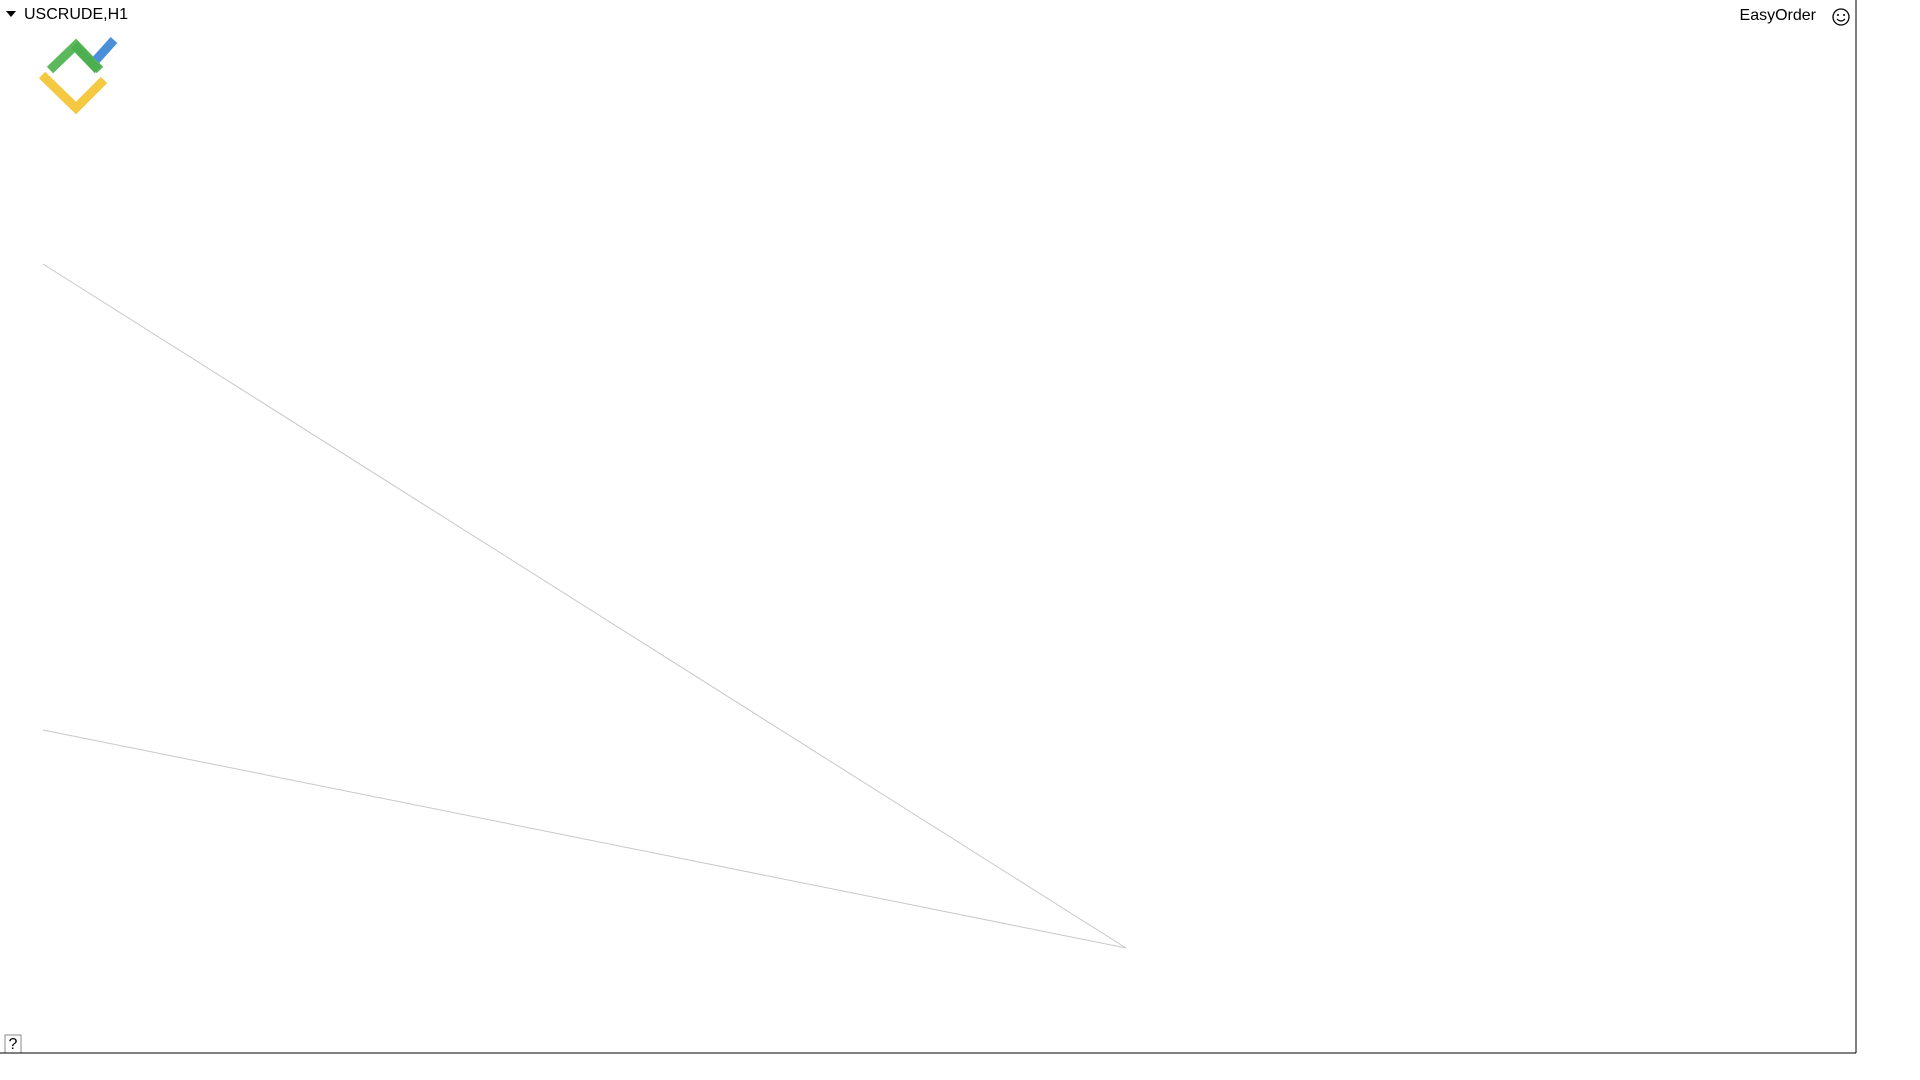  What do you see at coordinates (1778, 15) in the screenshot?
I see `easy-order: EasyOrder` at bounding box center [1778, 15].